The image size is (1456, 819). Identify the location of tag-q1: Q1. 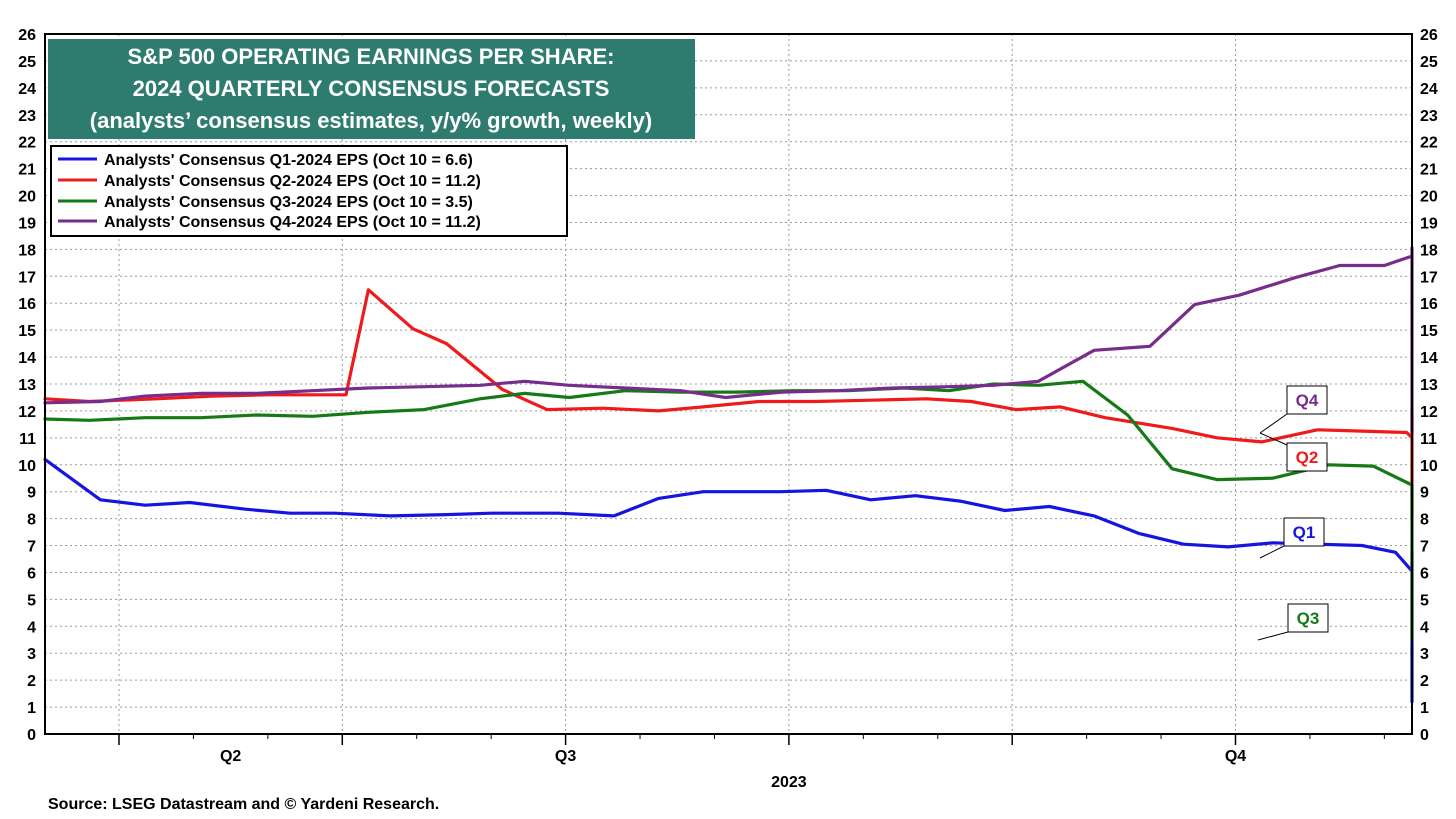
(1304, 532).